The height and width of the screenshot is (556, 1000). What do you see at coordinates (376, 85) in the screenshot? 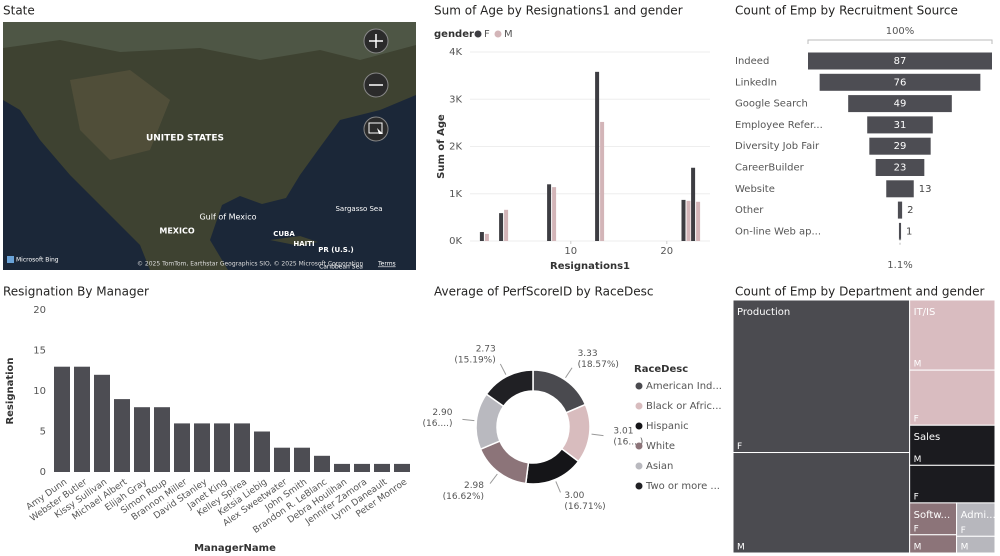
I see `zoom-out-button` at bounding box center [376, 85].